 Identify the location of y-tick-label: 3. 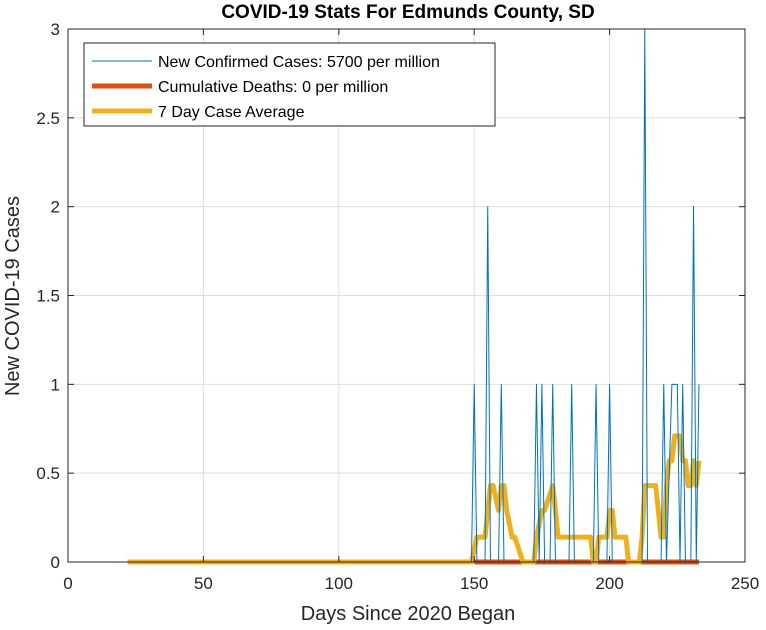
(55, 29).